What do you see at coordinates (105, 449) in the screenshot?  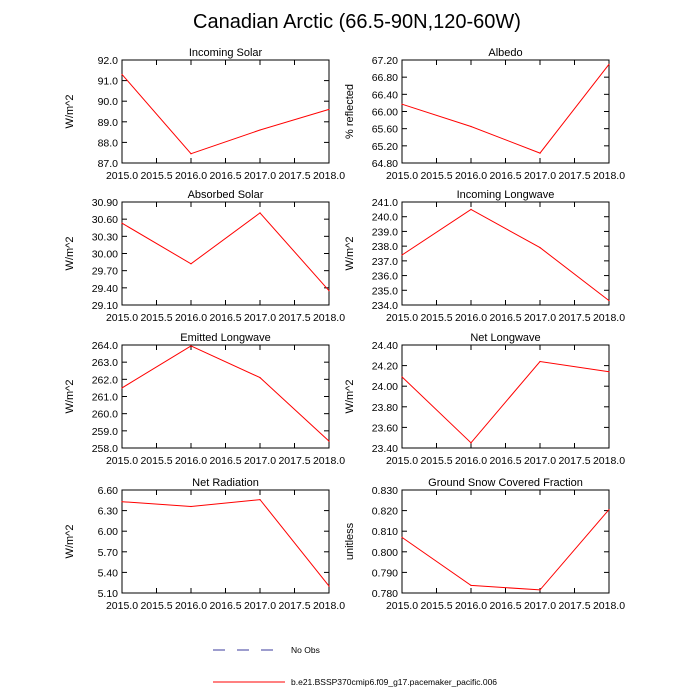 I see `y-tick-label: 258.0` at bounding box center [105, 449].